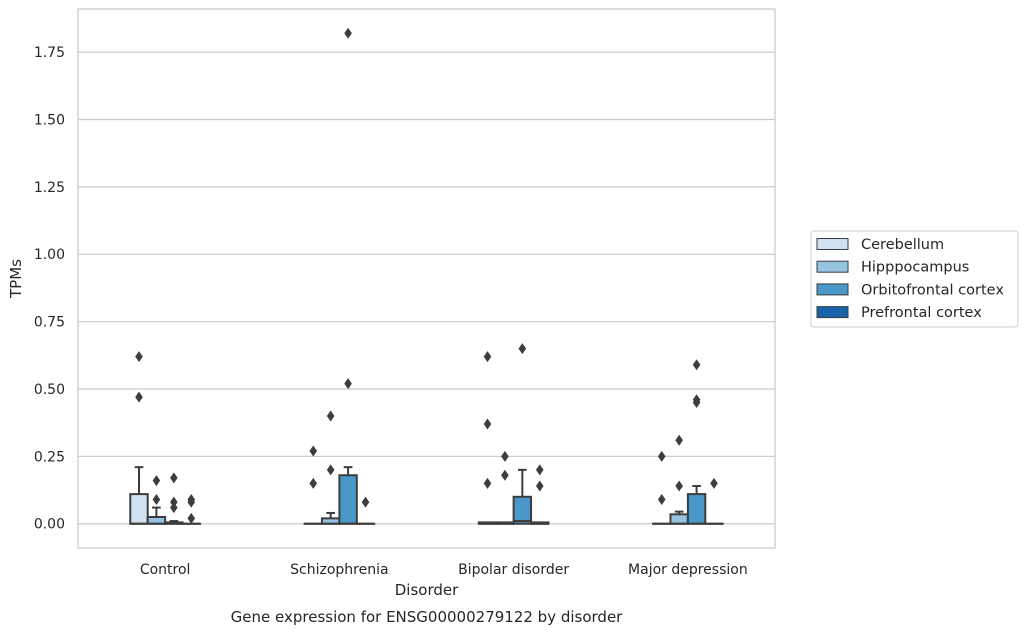  What do you see at coordinates (49, 289) in the screenshot?
I see `y-axis-ticks: 0.00 0.25 0.50 0.75 1.00 1.25 1.50 1.75` at bounding box center [49, 289].